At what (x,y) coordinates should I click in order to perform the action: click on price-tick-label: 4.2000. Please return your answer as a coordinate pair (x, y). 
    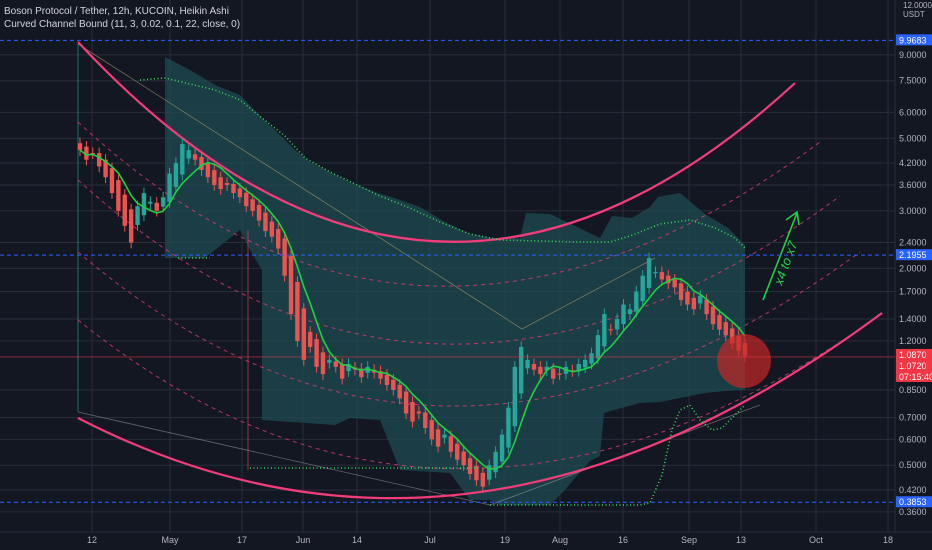
    Looking at the image, I should click on (913, 163).